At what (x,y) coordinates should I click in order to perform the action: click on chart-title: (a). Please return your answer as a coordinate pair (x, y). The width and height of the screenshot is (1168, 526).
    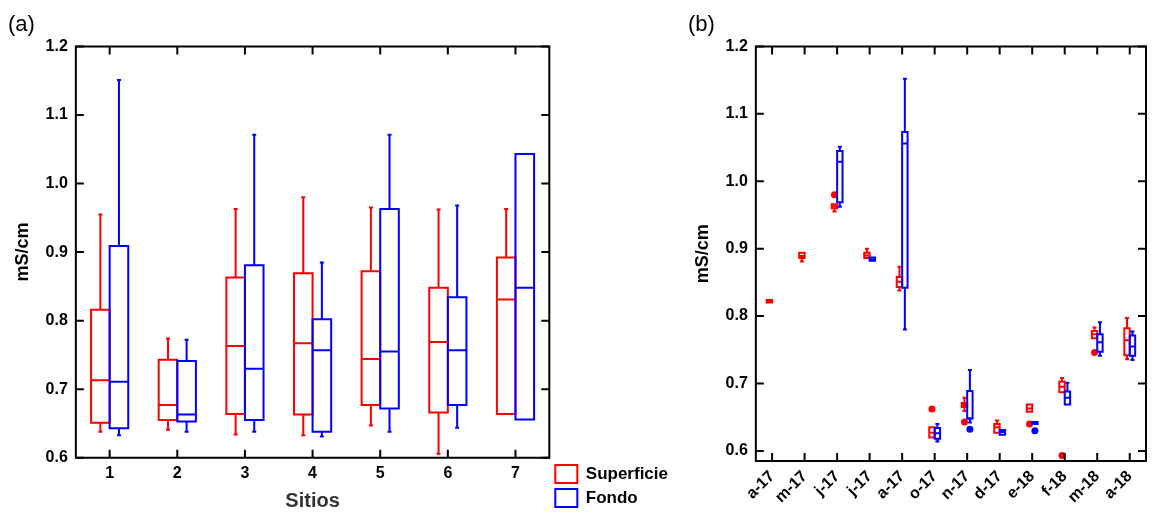
    Looking at the image, I should click on (21, 24).